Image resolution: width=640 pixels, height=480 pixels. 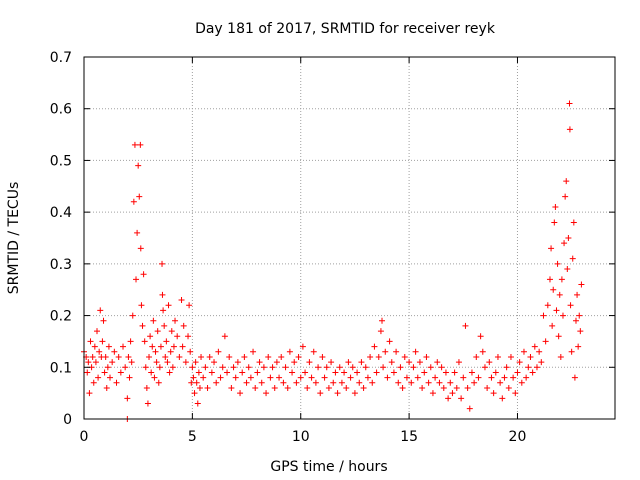 What do you see at coordinates (84, 437) in the screenshot?
I see `x-tick-label: 0` at bounding box center [84, 437].